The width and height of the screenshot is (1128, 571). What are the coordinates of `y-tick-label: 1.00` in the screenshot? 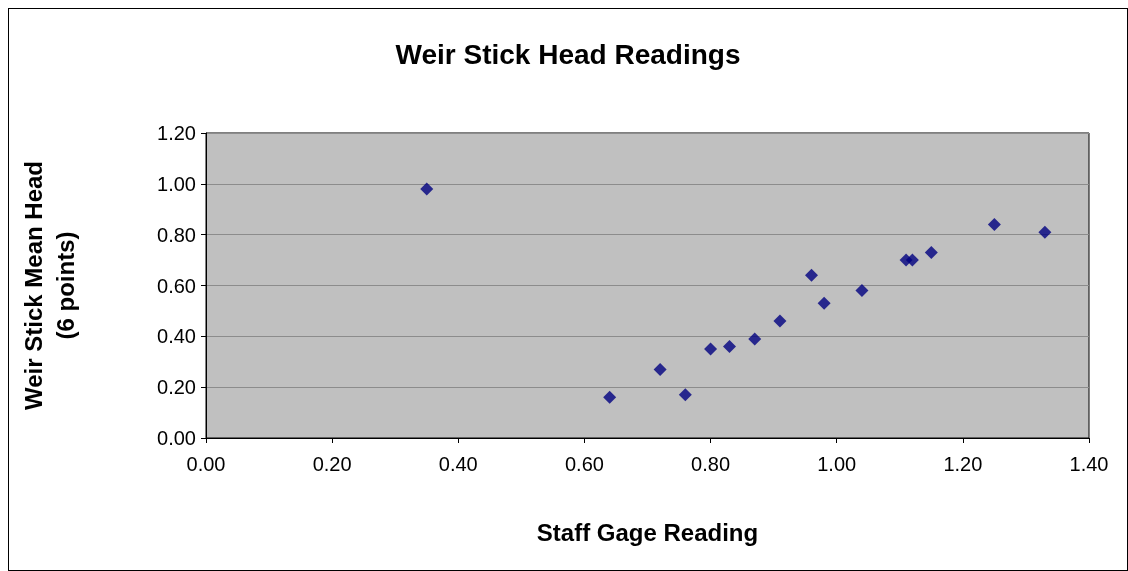 It's located at (176, 183).